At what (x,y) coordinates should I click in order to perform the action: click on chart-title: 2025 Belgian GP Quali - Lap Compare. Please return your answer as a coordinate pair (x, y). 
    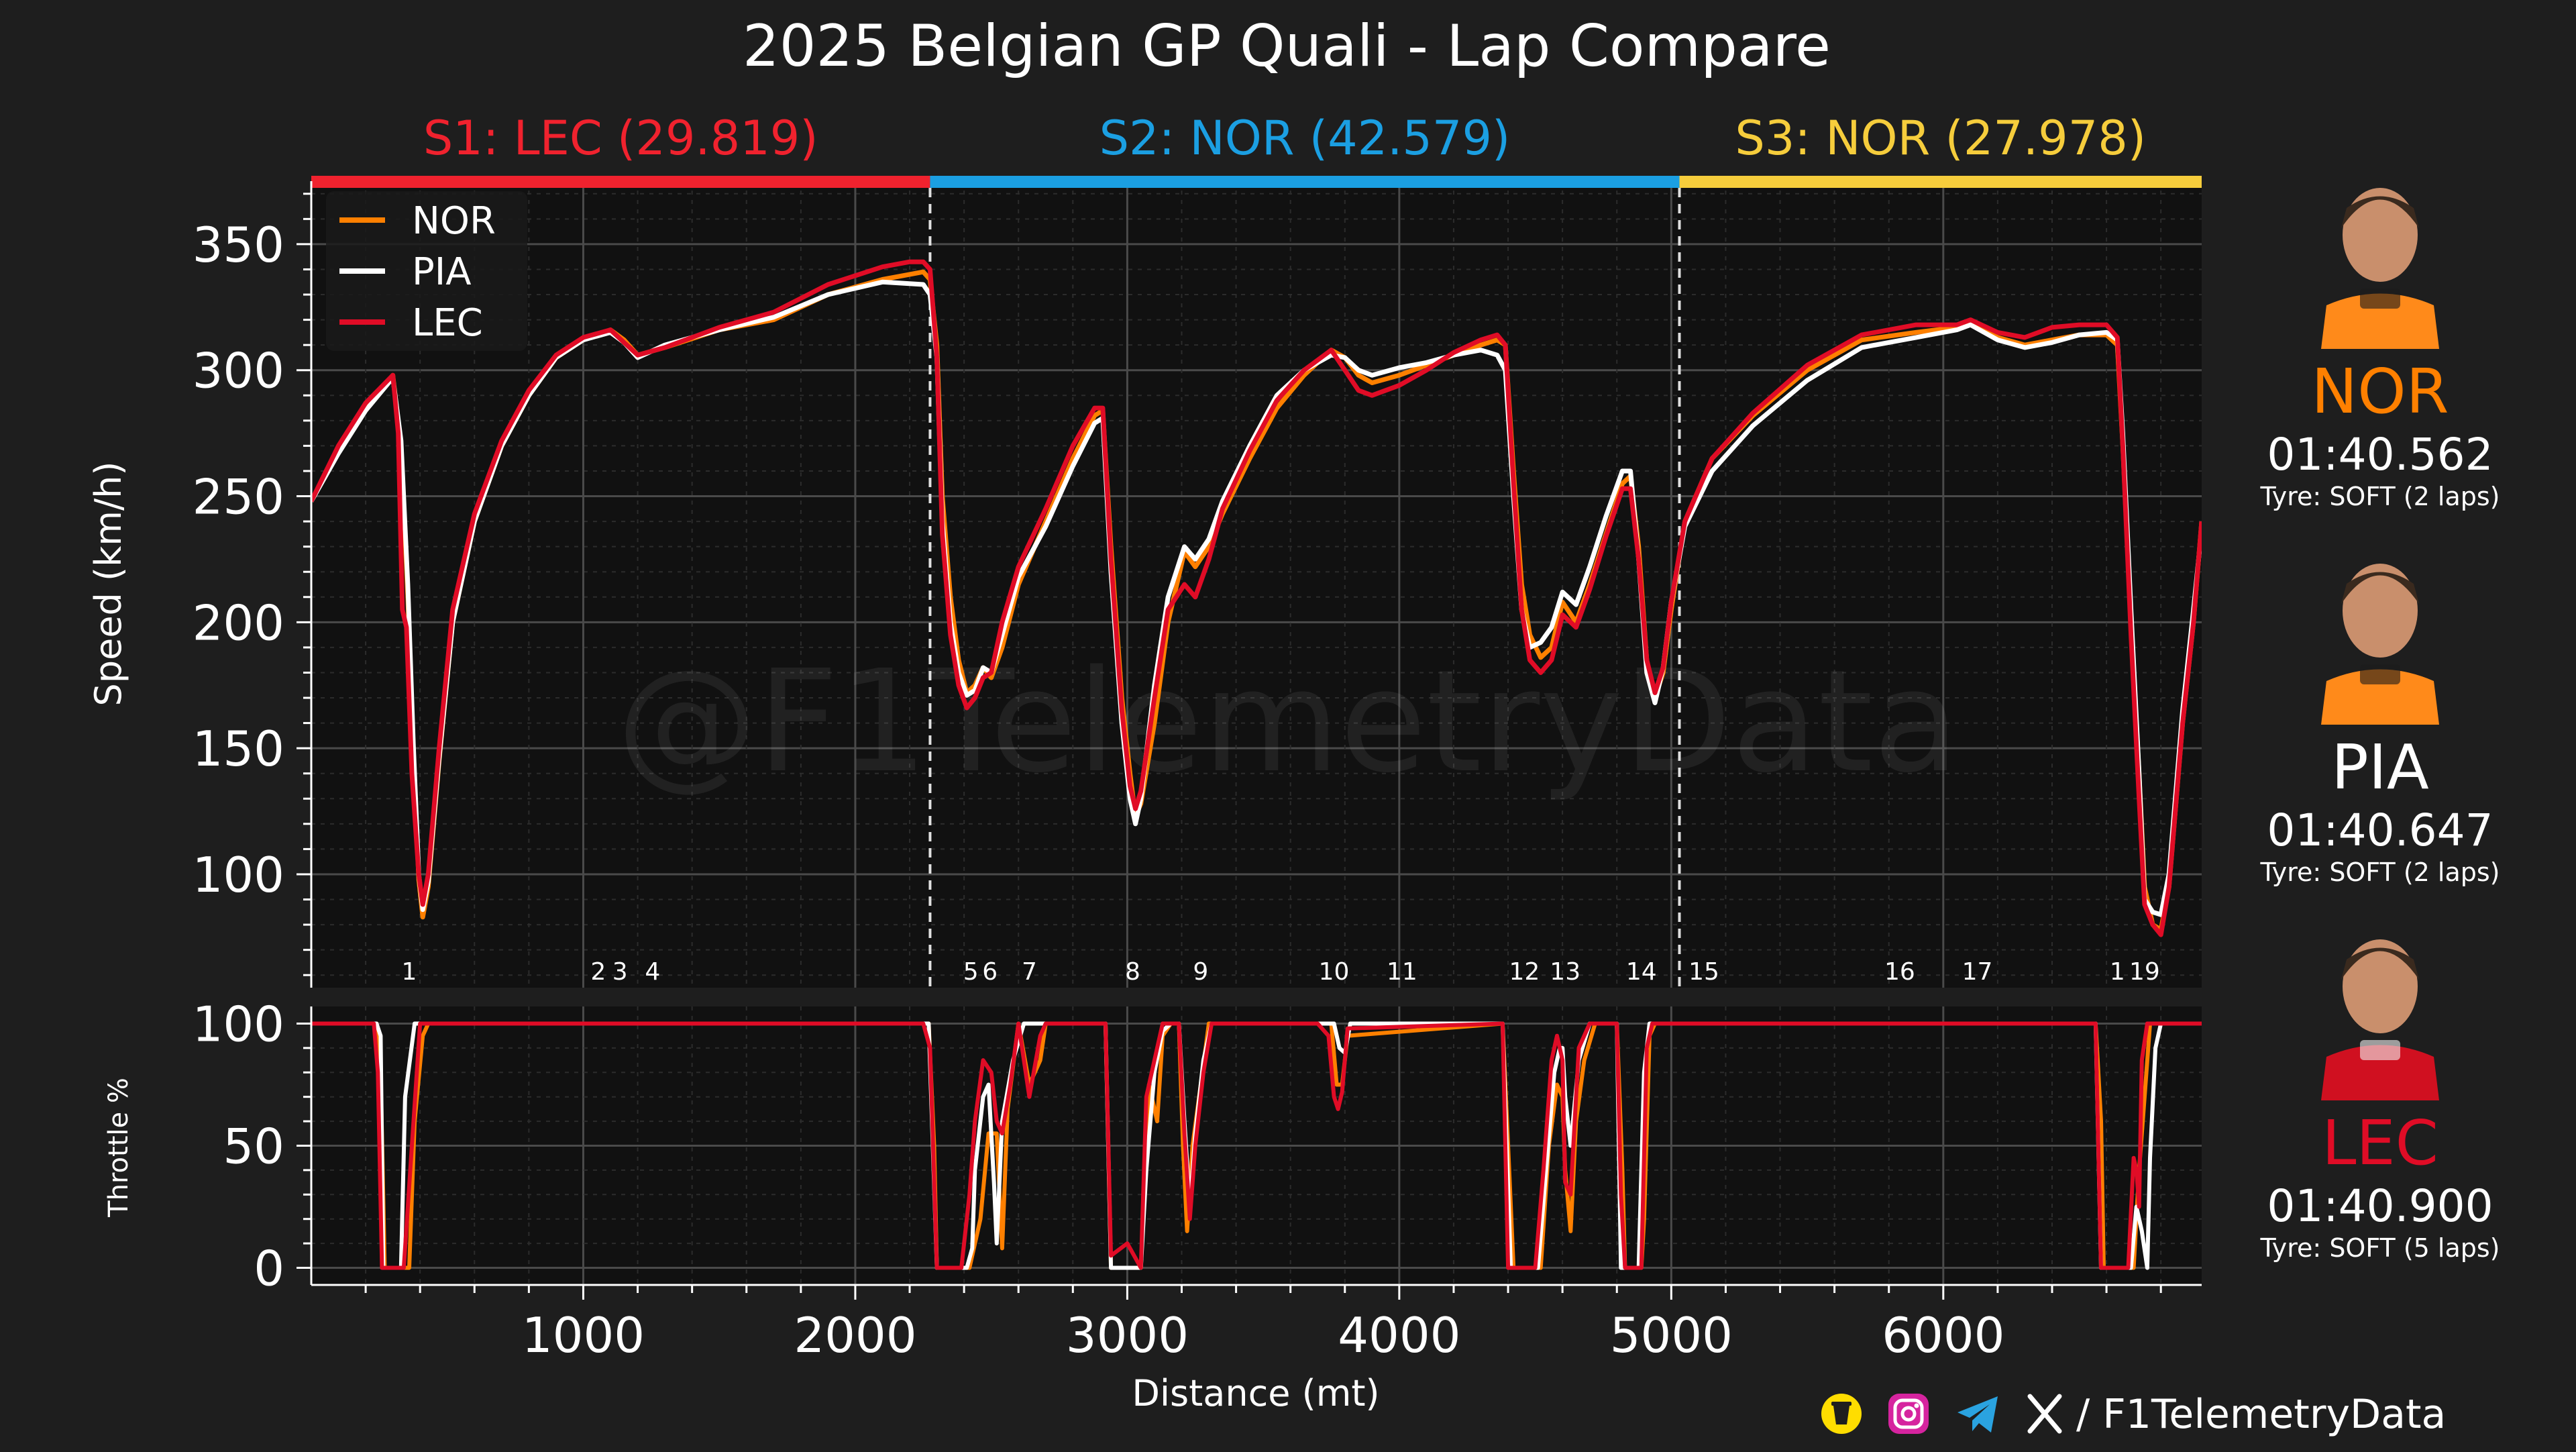
    Looking at the image, I should click on (1287, 47).